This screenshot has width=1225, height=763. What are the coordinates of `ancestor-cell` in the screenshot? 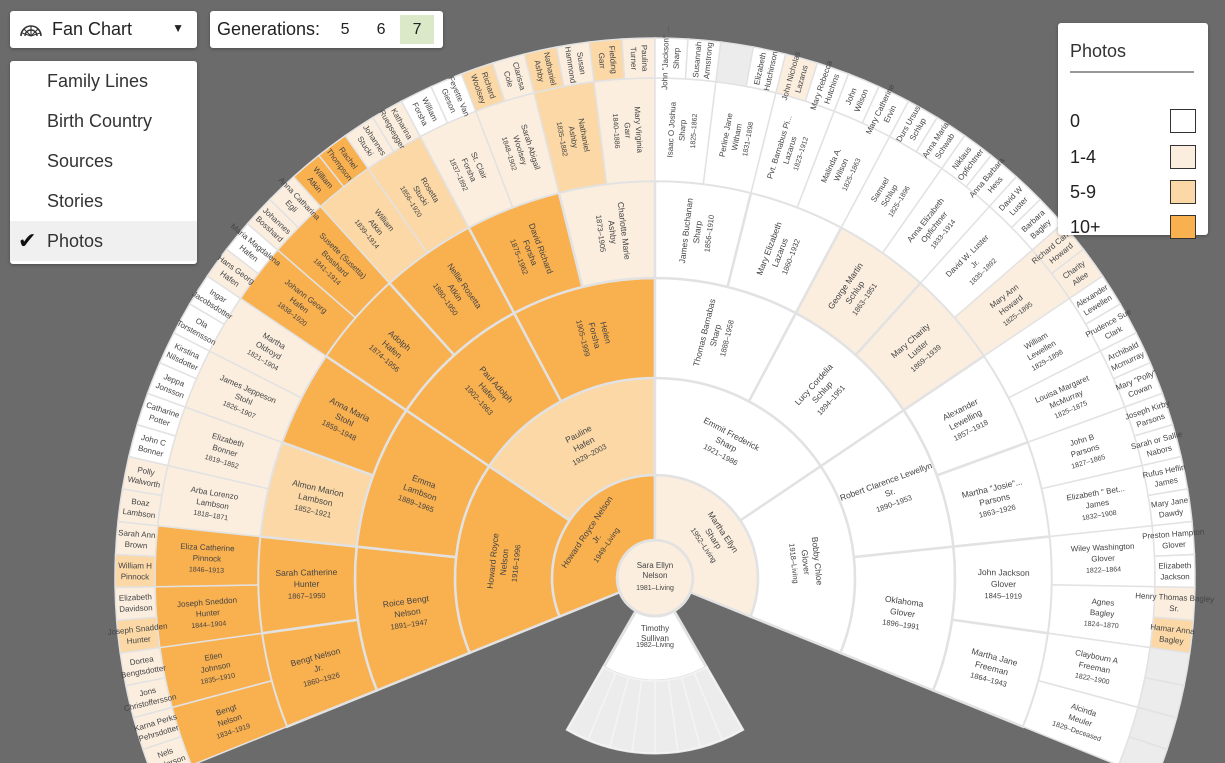 It's located at (1143, 749).